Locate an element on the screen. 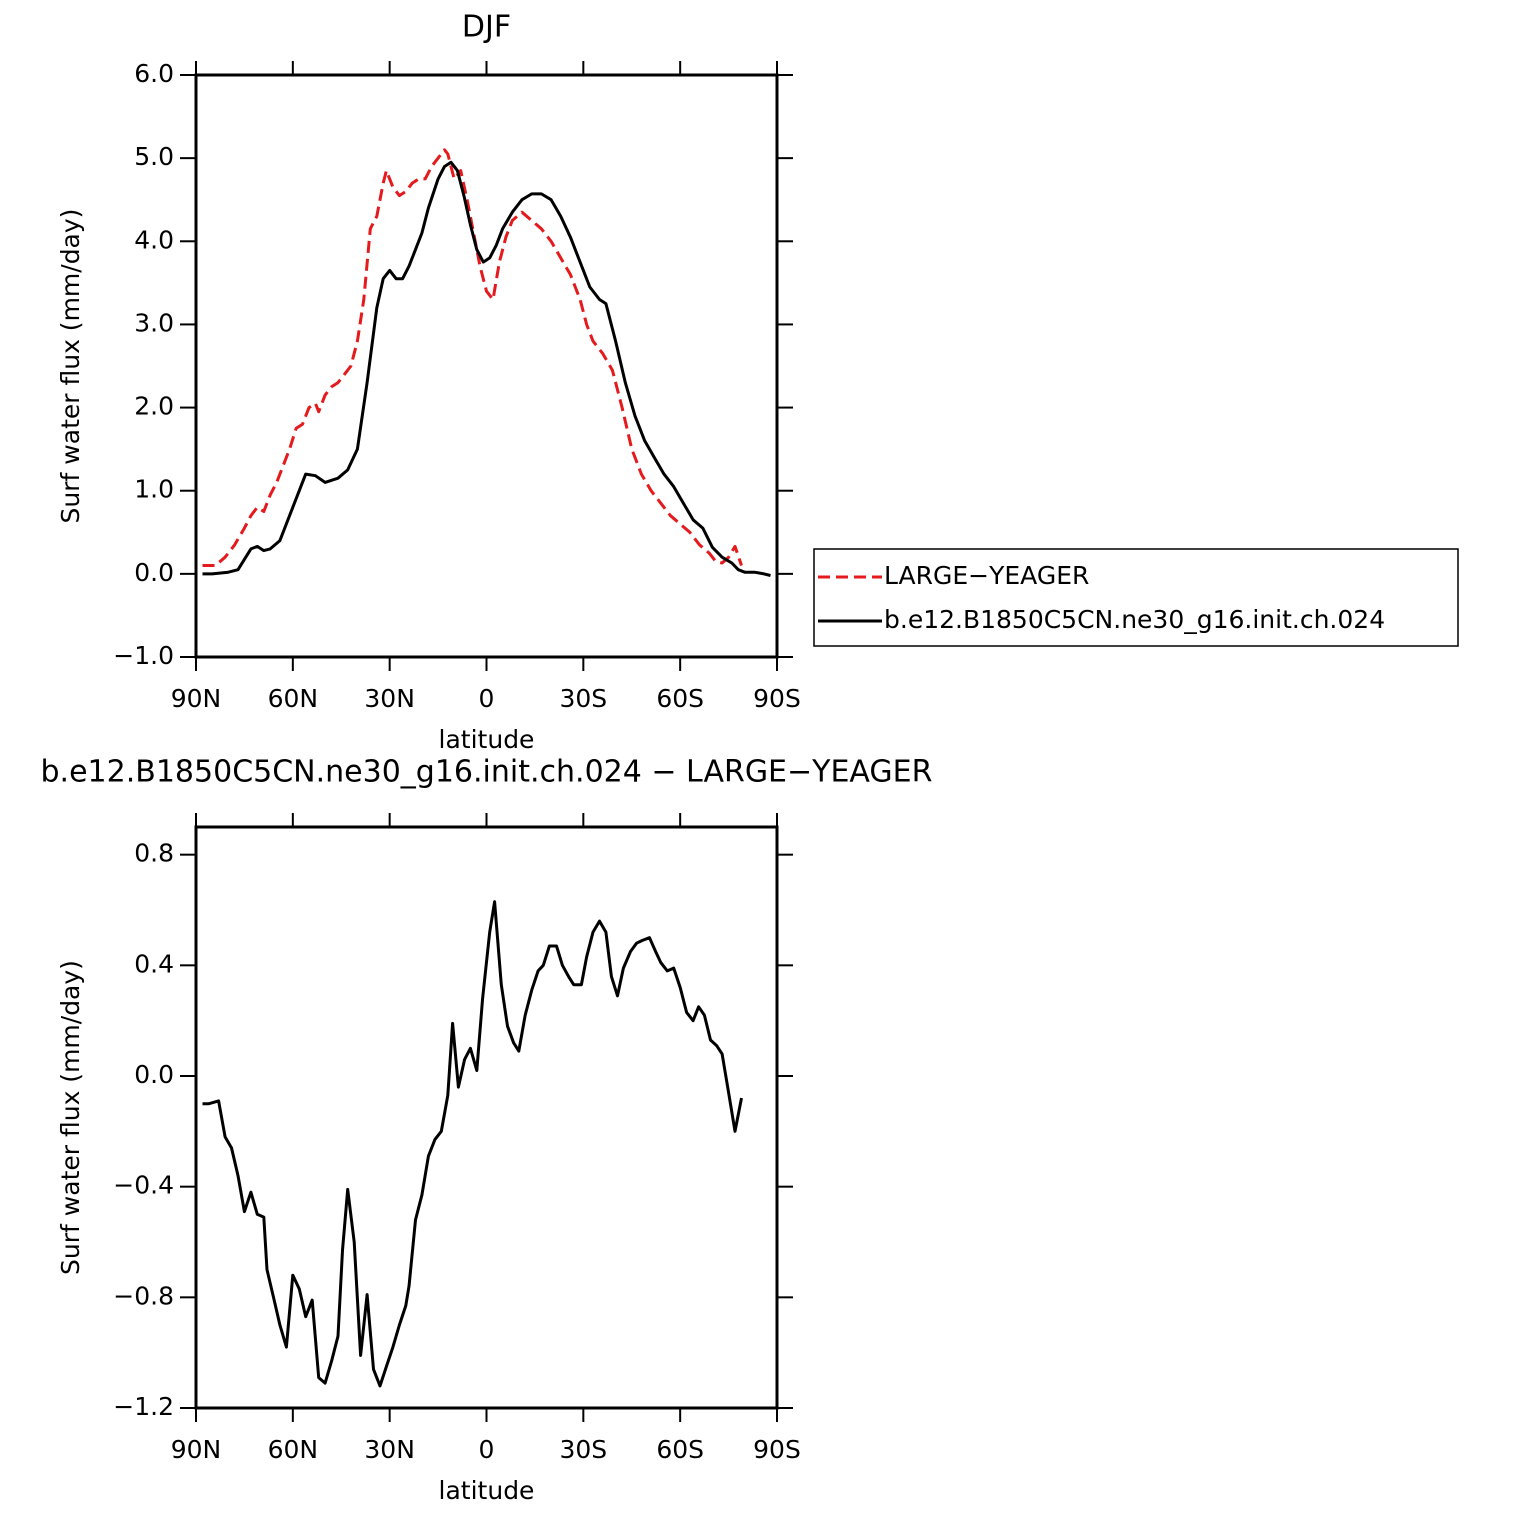 Image resolution: width=1514 pixels, height=1513 pixels. y-tick-label: 1.0 is located at coordinates (154, 489).